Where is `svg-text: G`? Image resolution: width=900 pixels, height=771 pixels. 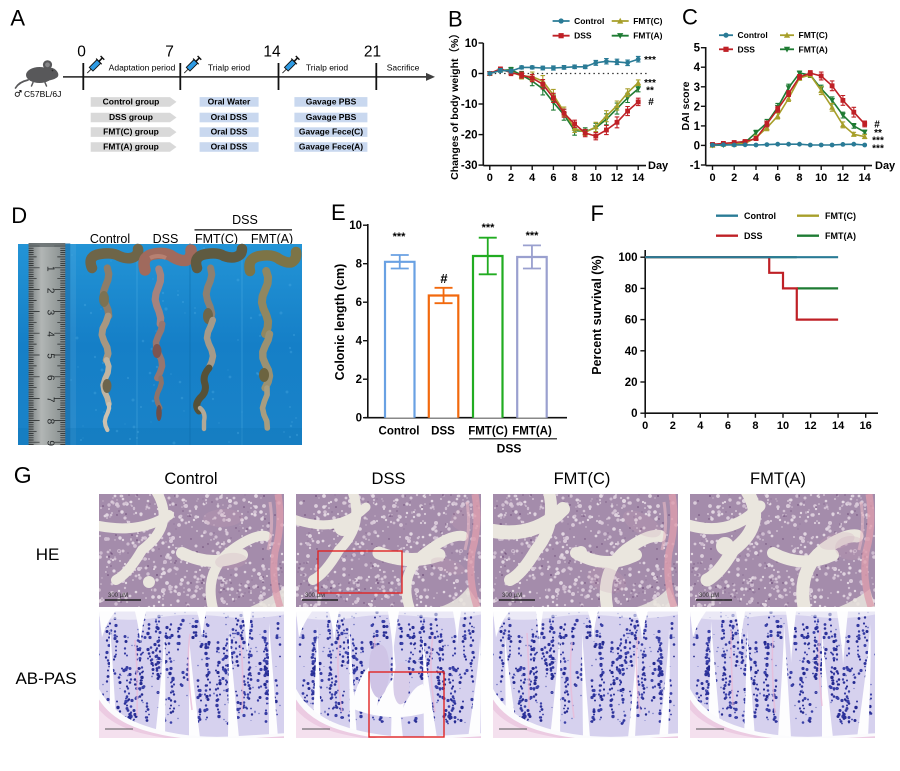
svg-text: G is located at coordinates (23, 475).